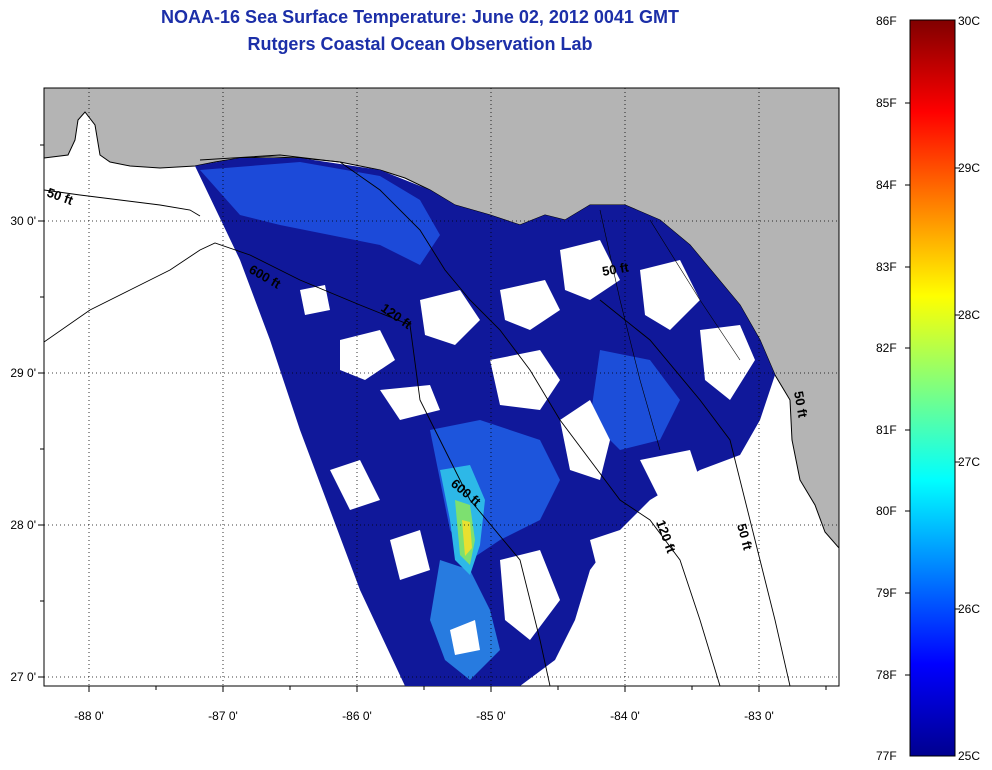 The width and height of the screenshot is (992, 770). What do you see at coordinates (465, 620) in the screenshot?
I see `sst-patch-south` at bounding box center [465, 620].